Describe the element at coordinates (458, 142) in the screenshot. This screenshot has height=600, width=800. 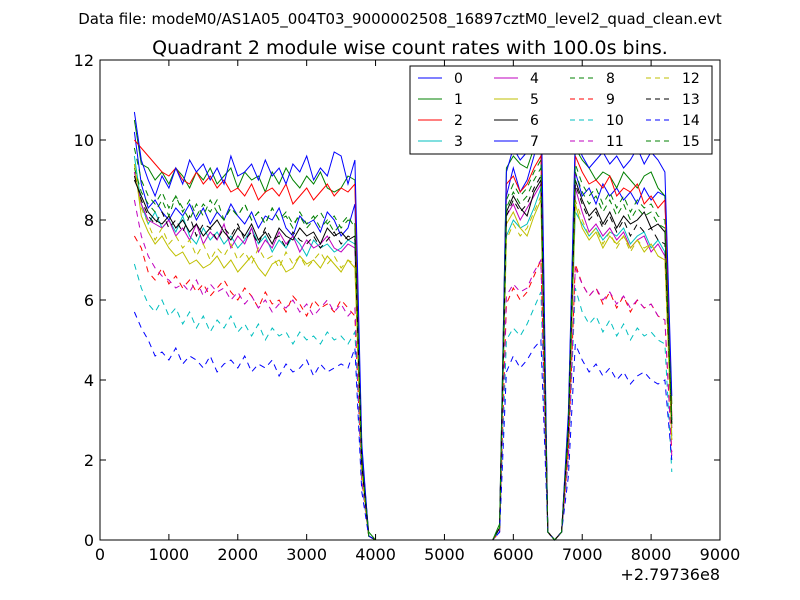
I see `legend-label-3: 3` at that location.